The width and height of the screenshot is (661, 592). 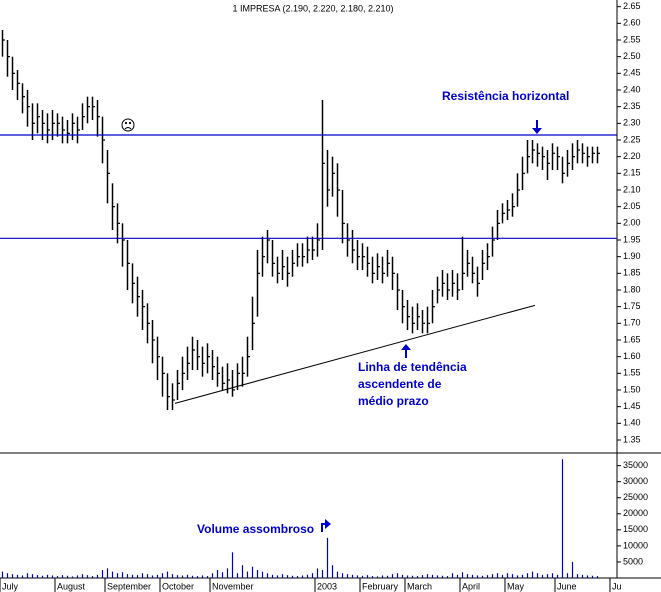 What do you see at coordinates (635, 513) in the screenshot?
I see `volume-tick-label: 20000` at bounding box center [635, 513].